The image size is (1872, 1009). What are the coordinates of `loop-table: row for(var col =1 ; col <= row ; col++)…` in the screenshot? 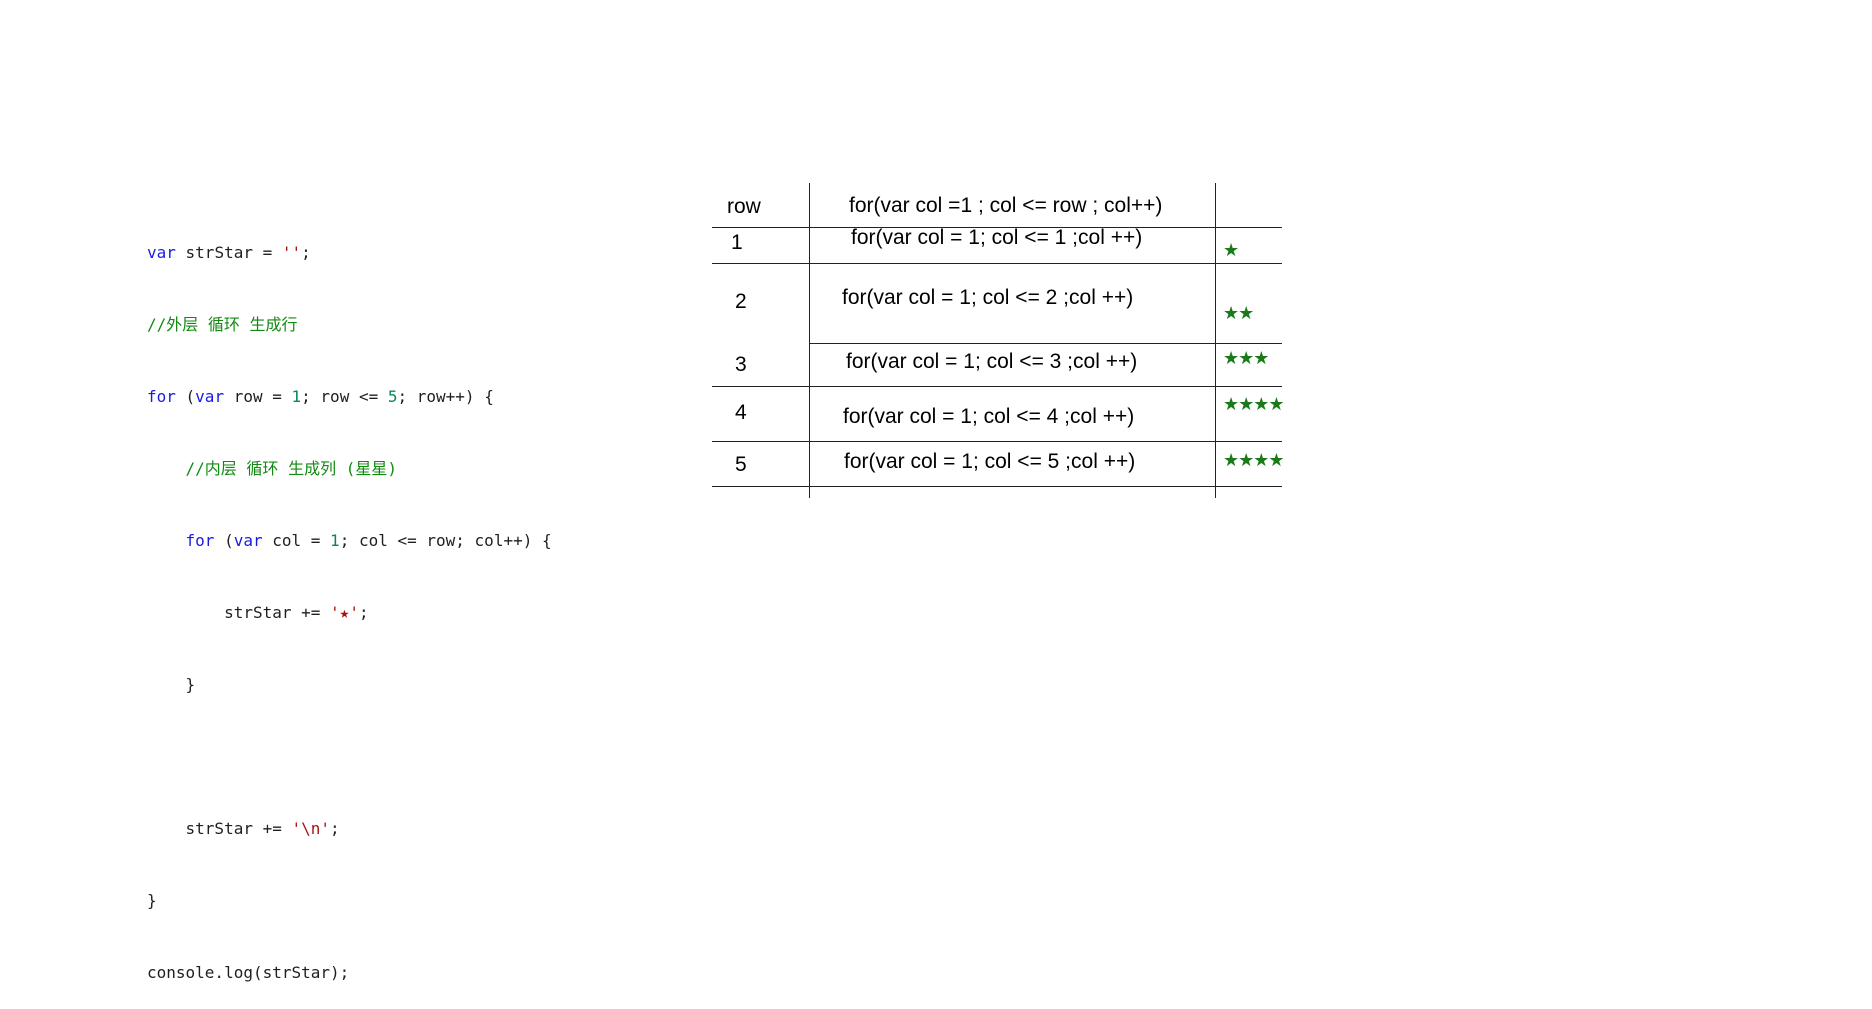 It's located at (998, 340).